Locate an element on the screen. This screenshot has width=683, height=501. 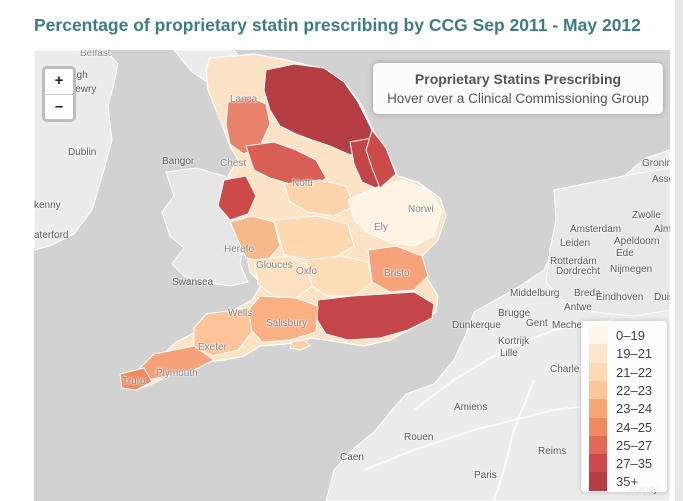
legend-label: 24–25 is located at coordinates (634, 427).